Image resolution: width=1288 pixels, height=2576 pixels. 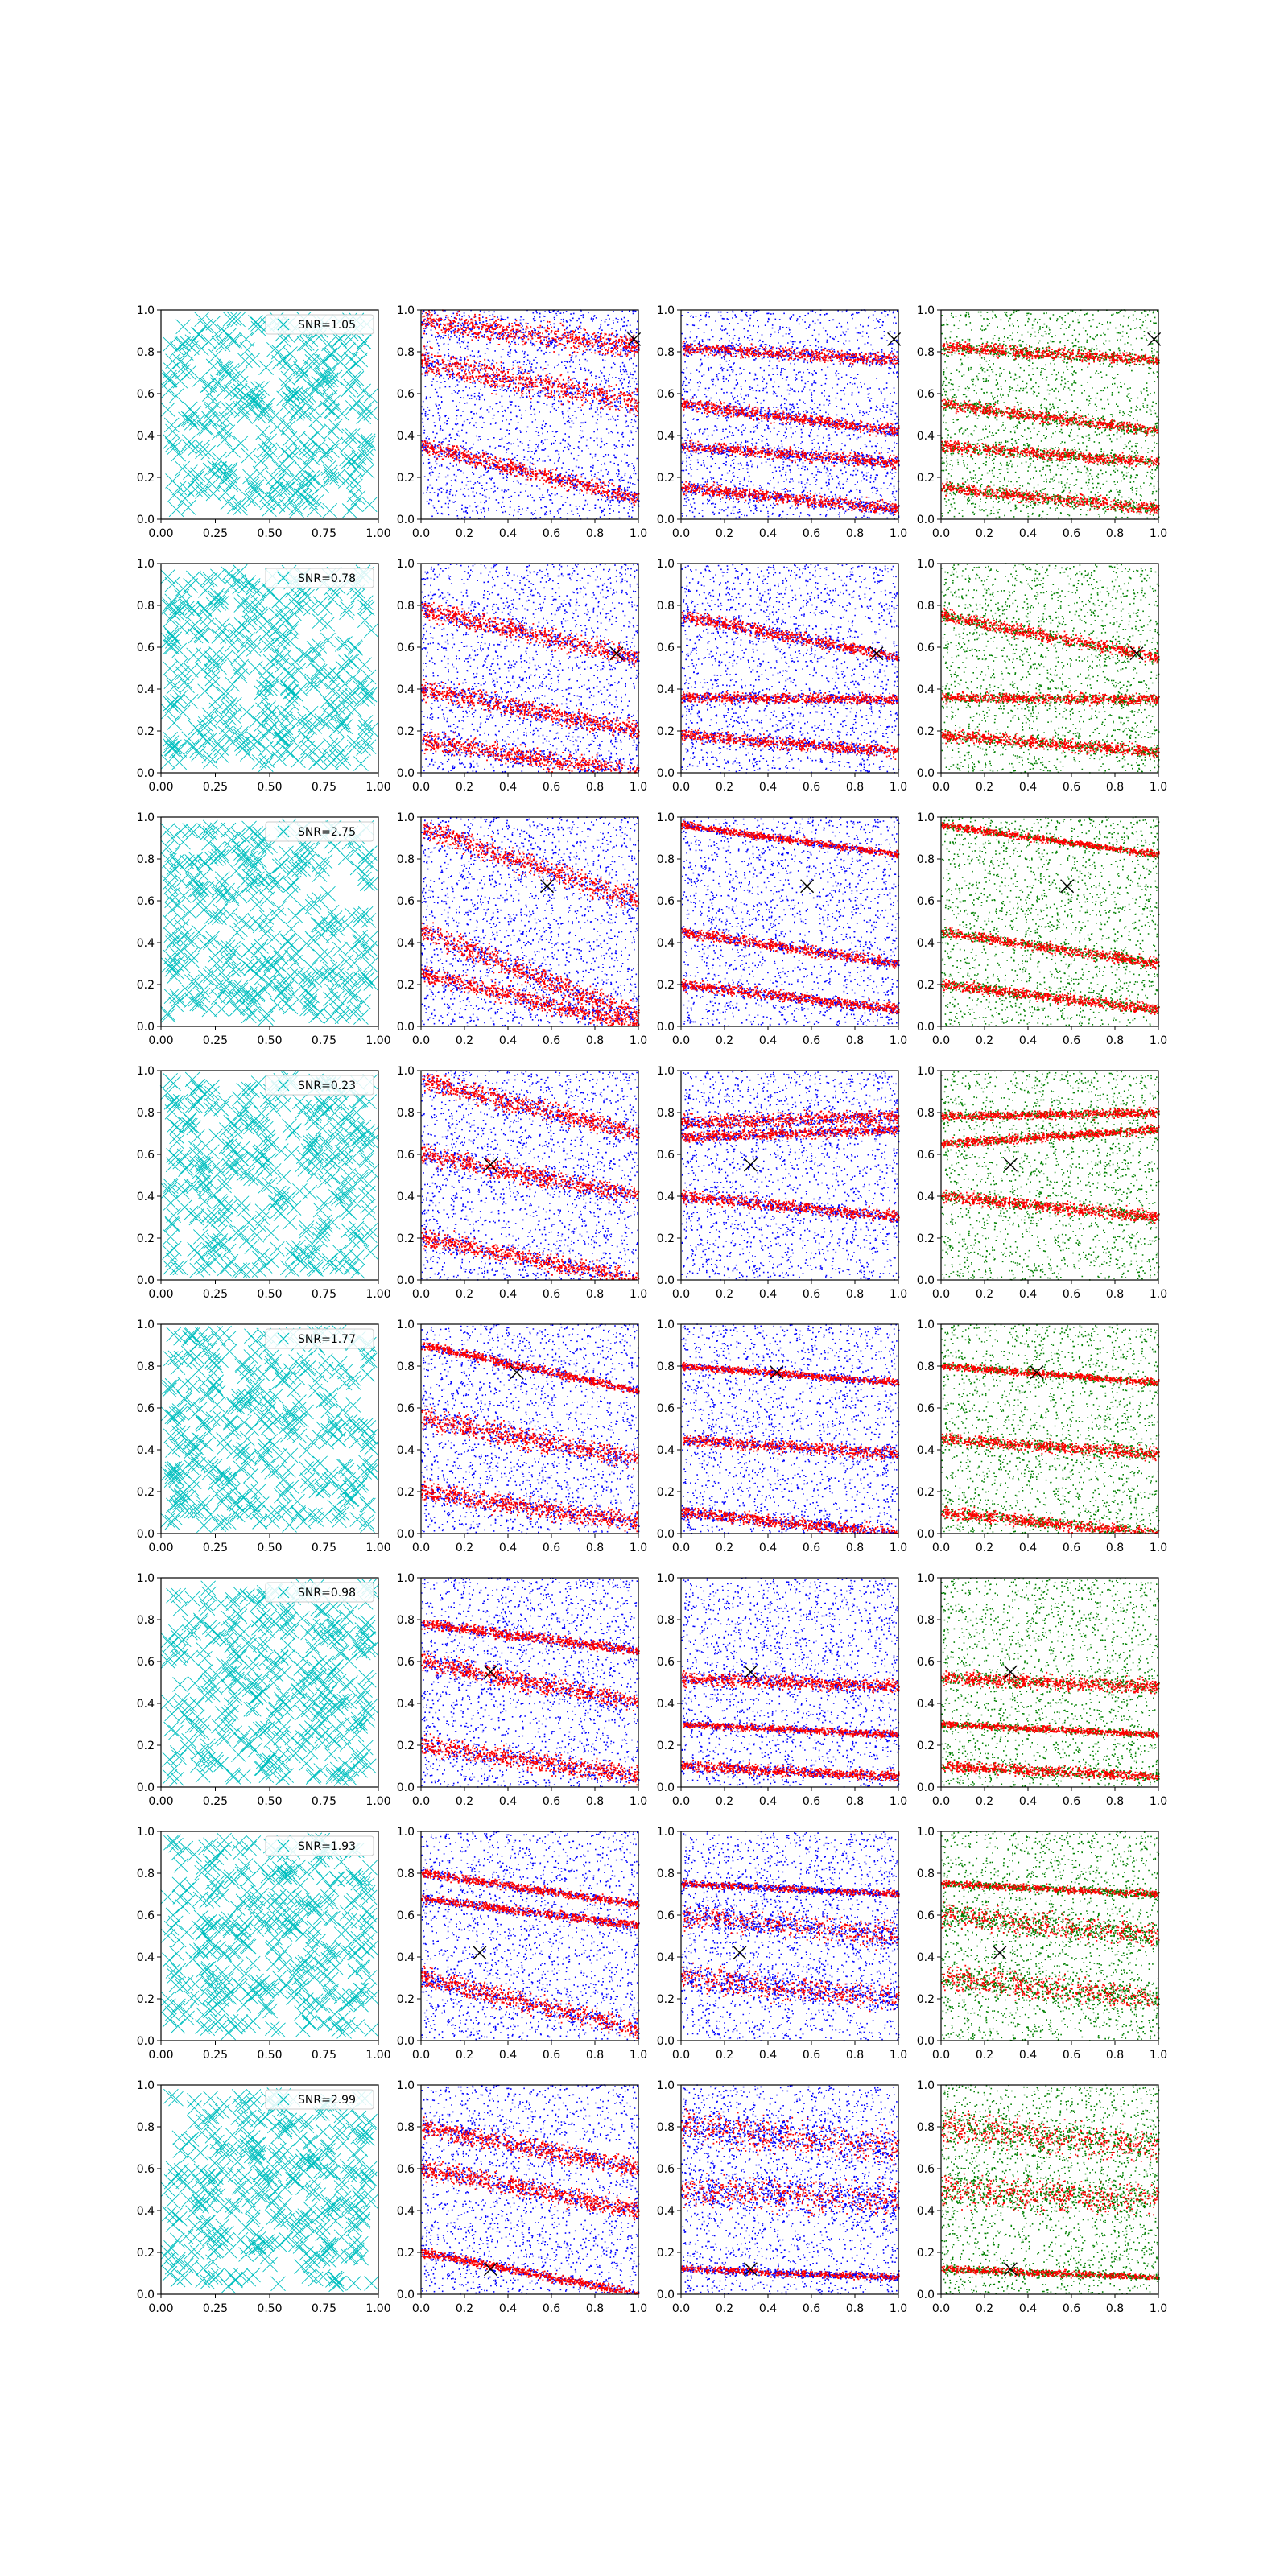 What do you see at coordinates (283, 2099) in the screenshot?
I see `legend-marker` at bounding box center [283, 2099].